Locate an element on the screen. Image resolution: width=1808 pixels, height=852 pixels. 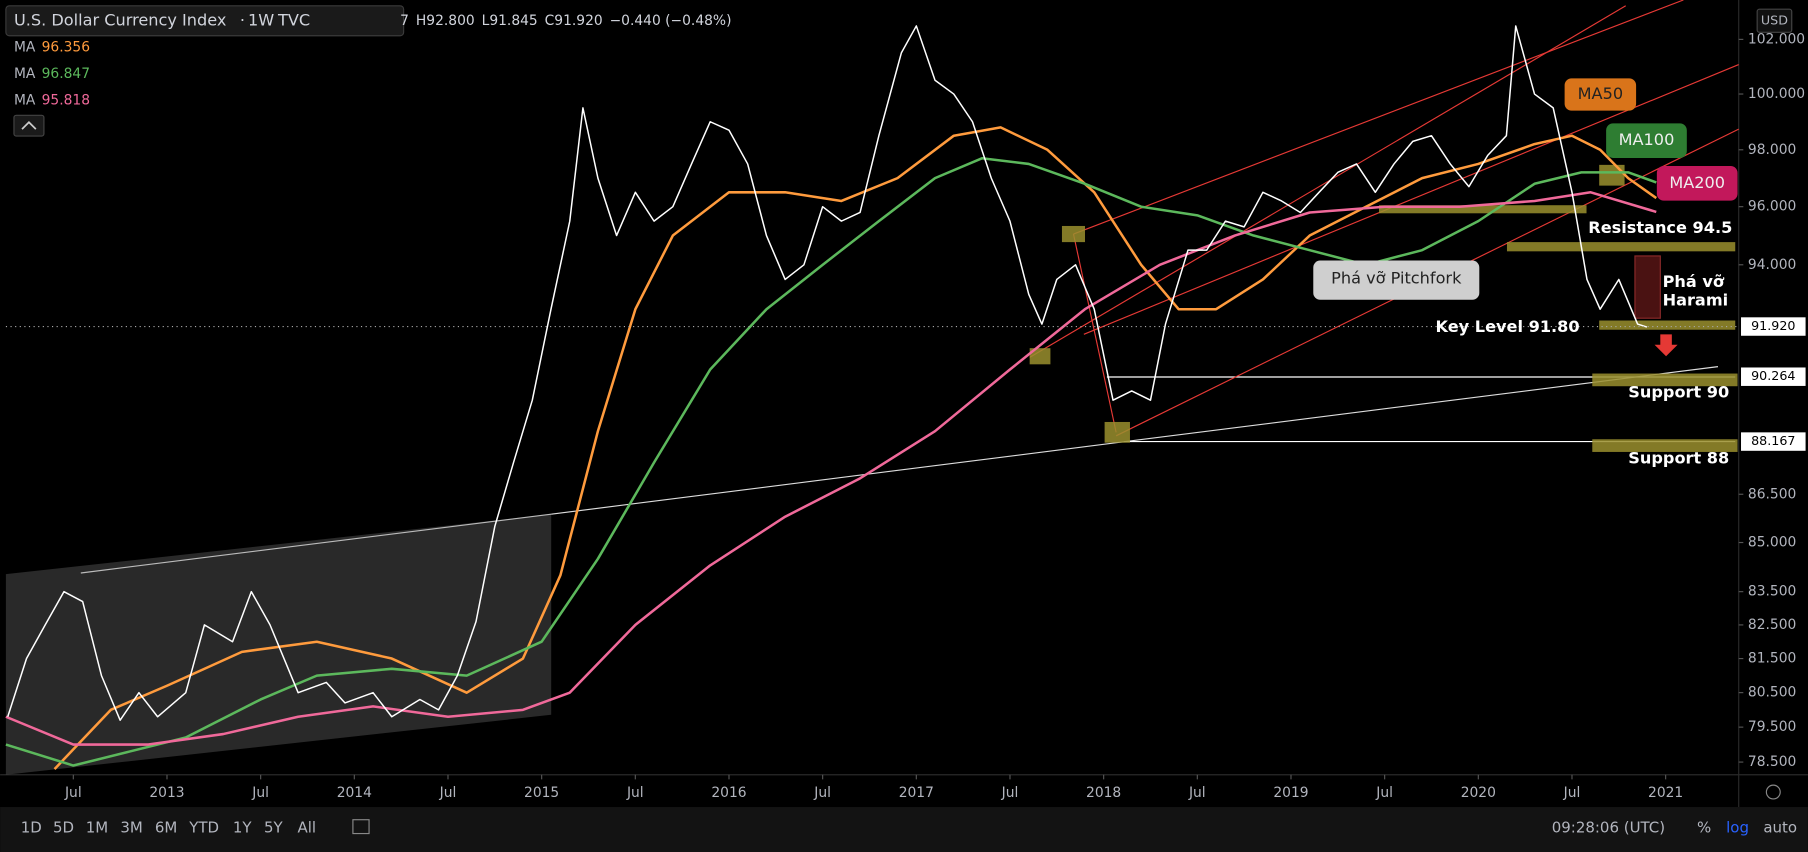
y-tick-label: 78.500 is located at coordinates (1772, 762).